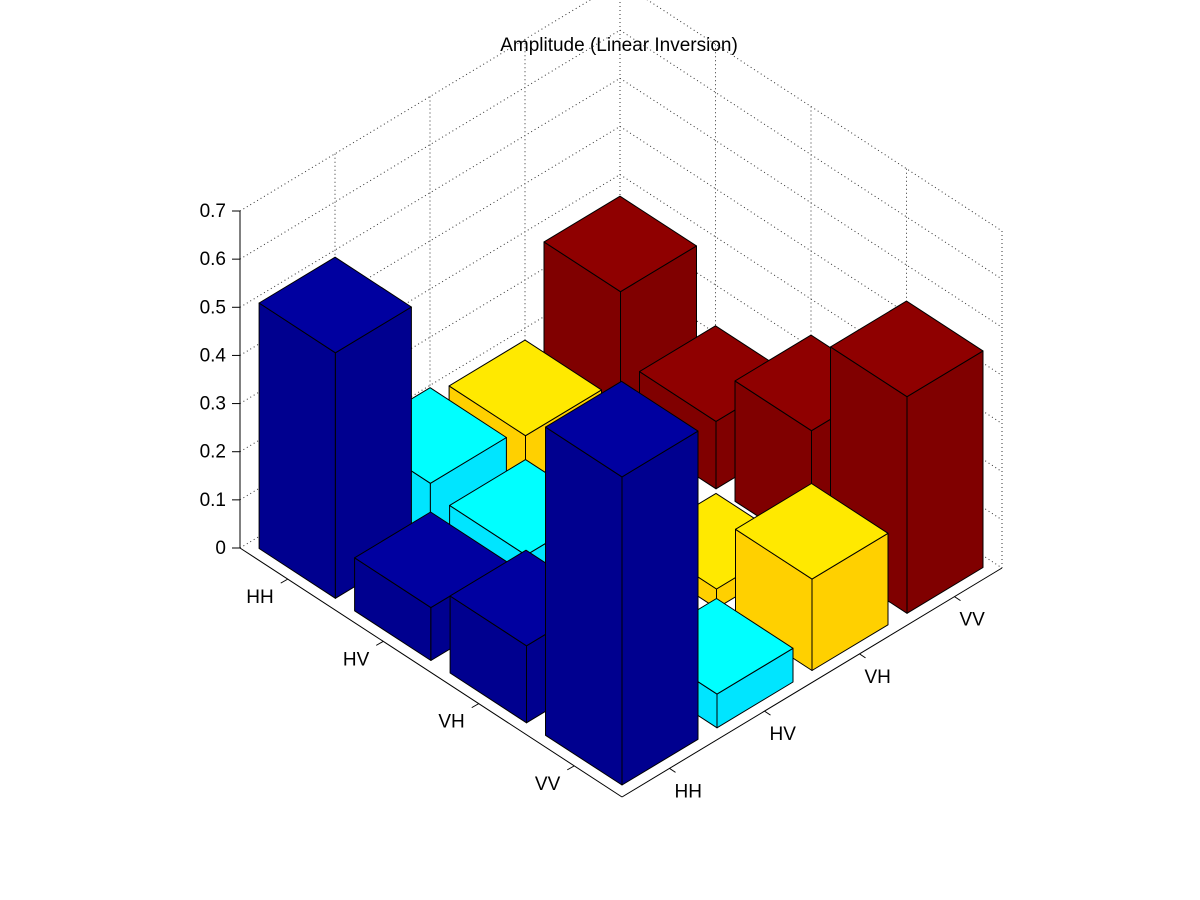 The height and width of the screenshot is (900, 1200). I want to click on row-tick-label: HH, so click(259, 597).